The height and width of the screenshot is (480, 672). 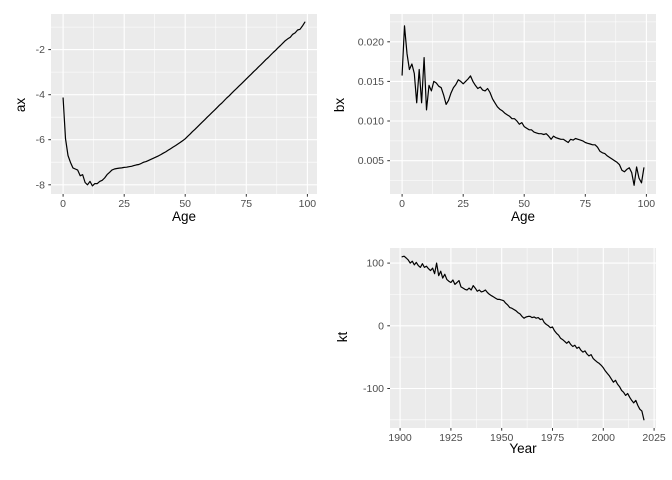 What do you see at coordinates (523, 216) in the screenshot?
I see `bx-x-axis-title: Age` at bounding box center [523, 216].